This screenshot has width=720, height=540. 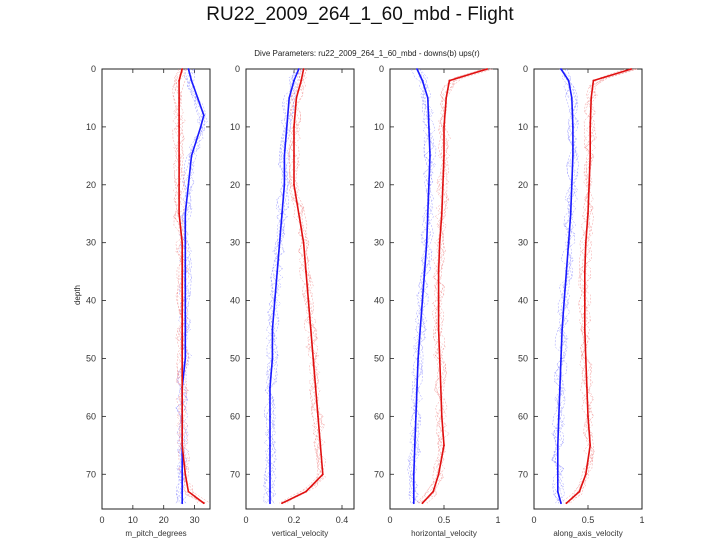 What do you see at coordinates (133, 520) in the screenshot?
I see `x-tick-label: 10` at bounding box center [133, 520].